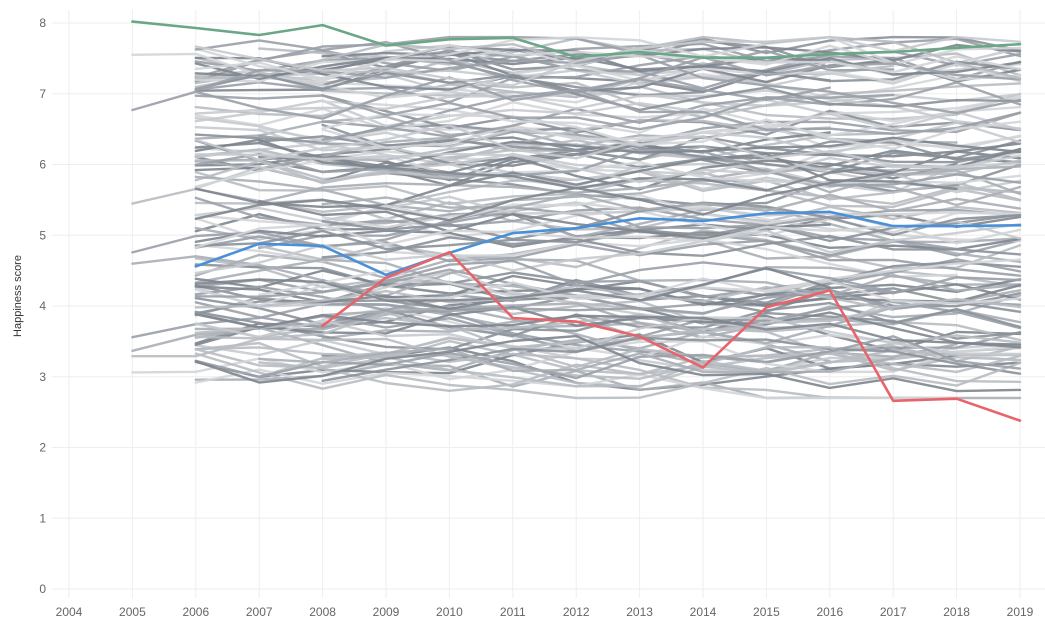  What do you see at coordinates (42, 94) in the screenshot?
I see `y-tick-label: 7` at bounding box center [42, 94].